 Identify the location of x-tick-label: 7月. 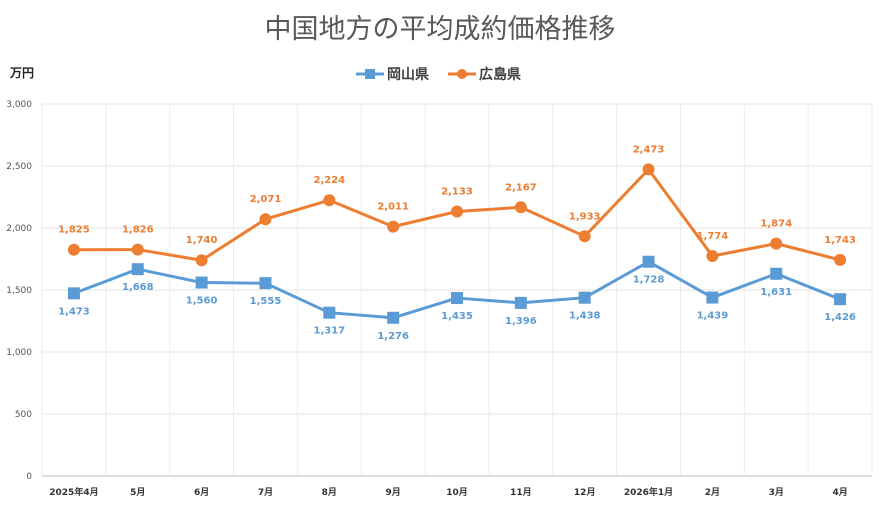
(265, 492).